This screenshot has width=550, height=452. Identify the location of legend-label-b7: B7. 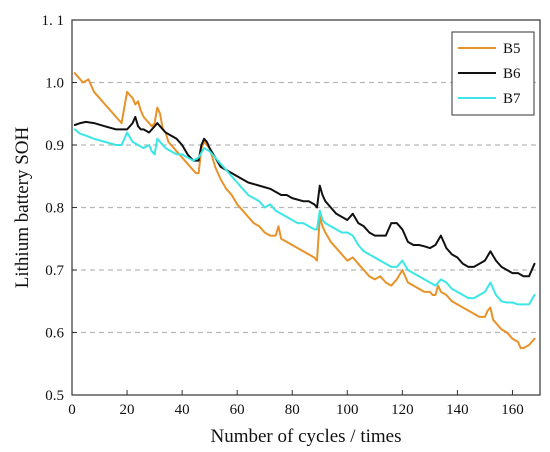
(512, 99).